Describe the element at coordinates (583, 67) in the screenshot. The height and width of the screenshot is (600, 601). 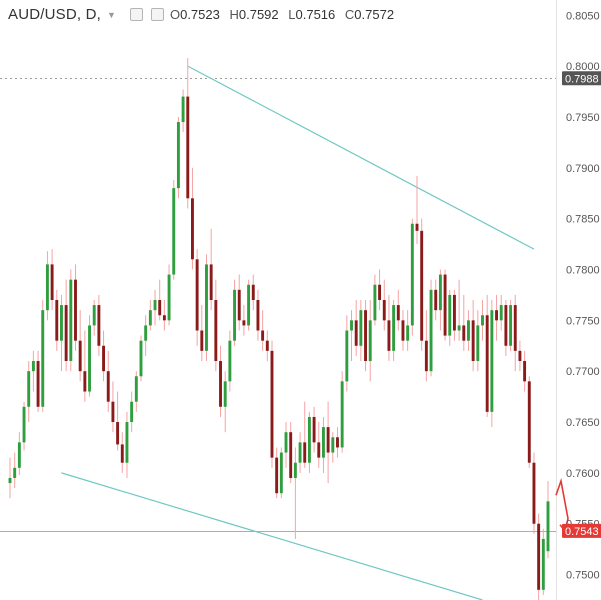
I see `y-tick-label: 0.8000` at that location.